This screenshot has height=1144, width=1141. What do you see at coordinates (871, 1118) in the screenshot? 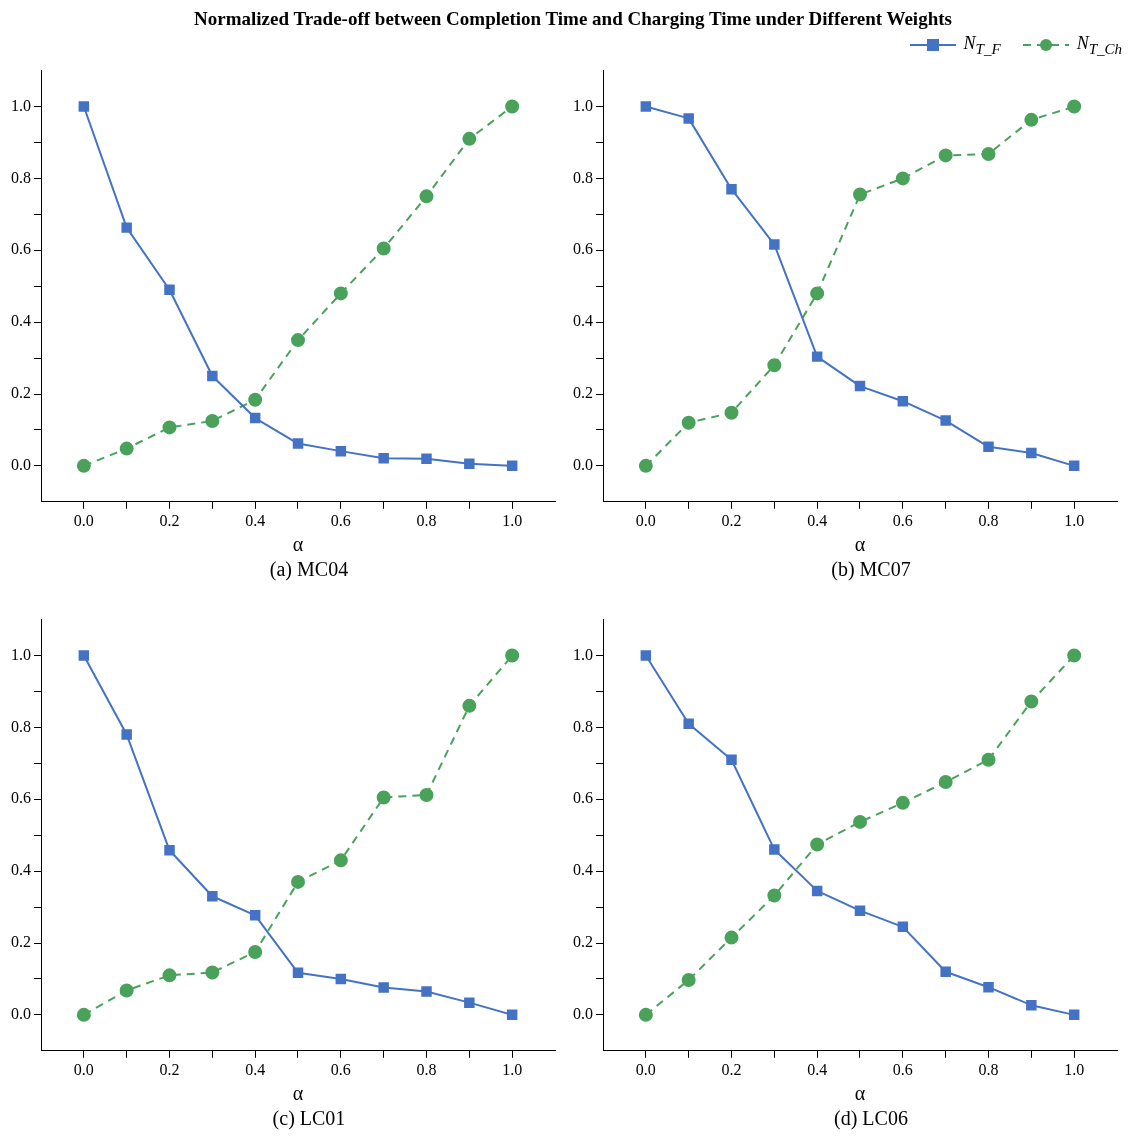
I see `text: (d) LC06` at bounding box center [871, 1118].